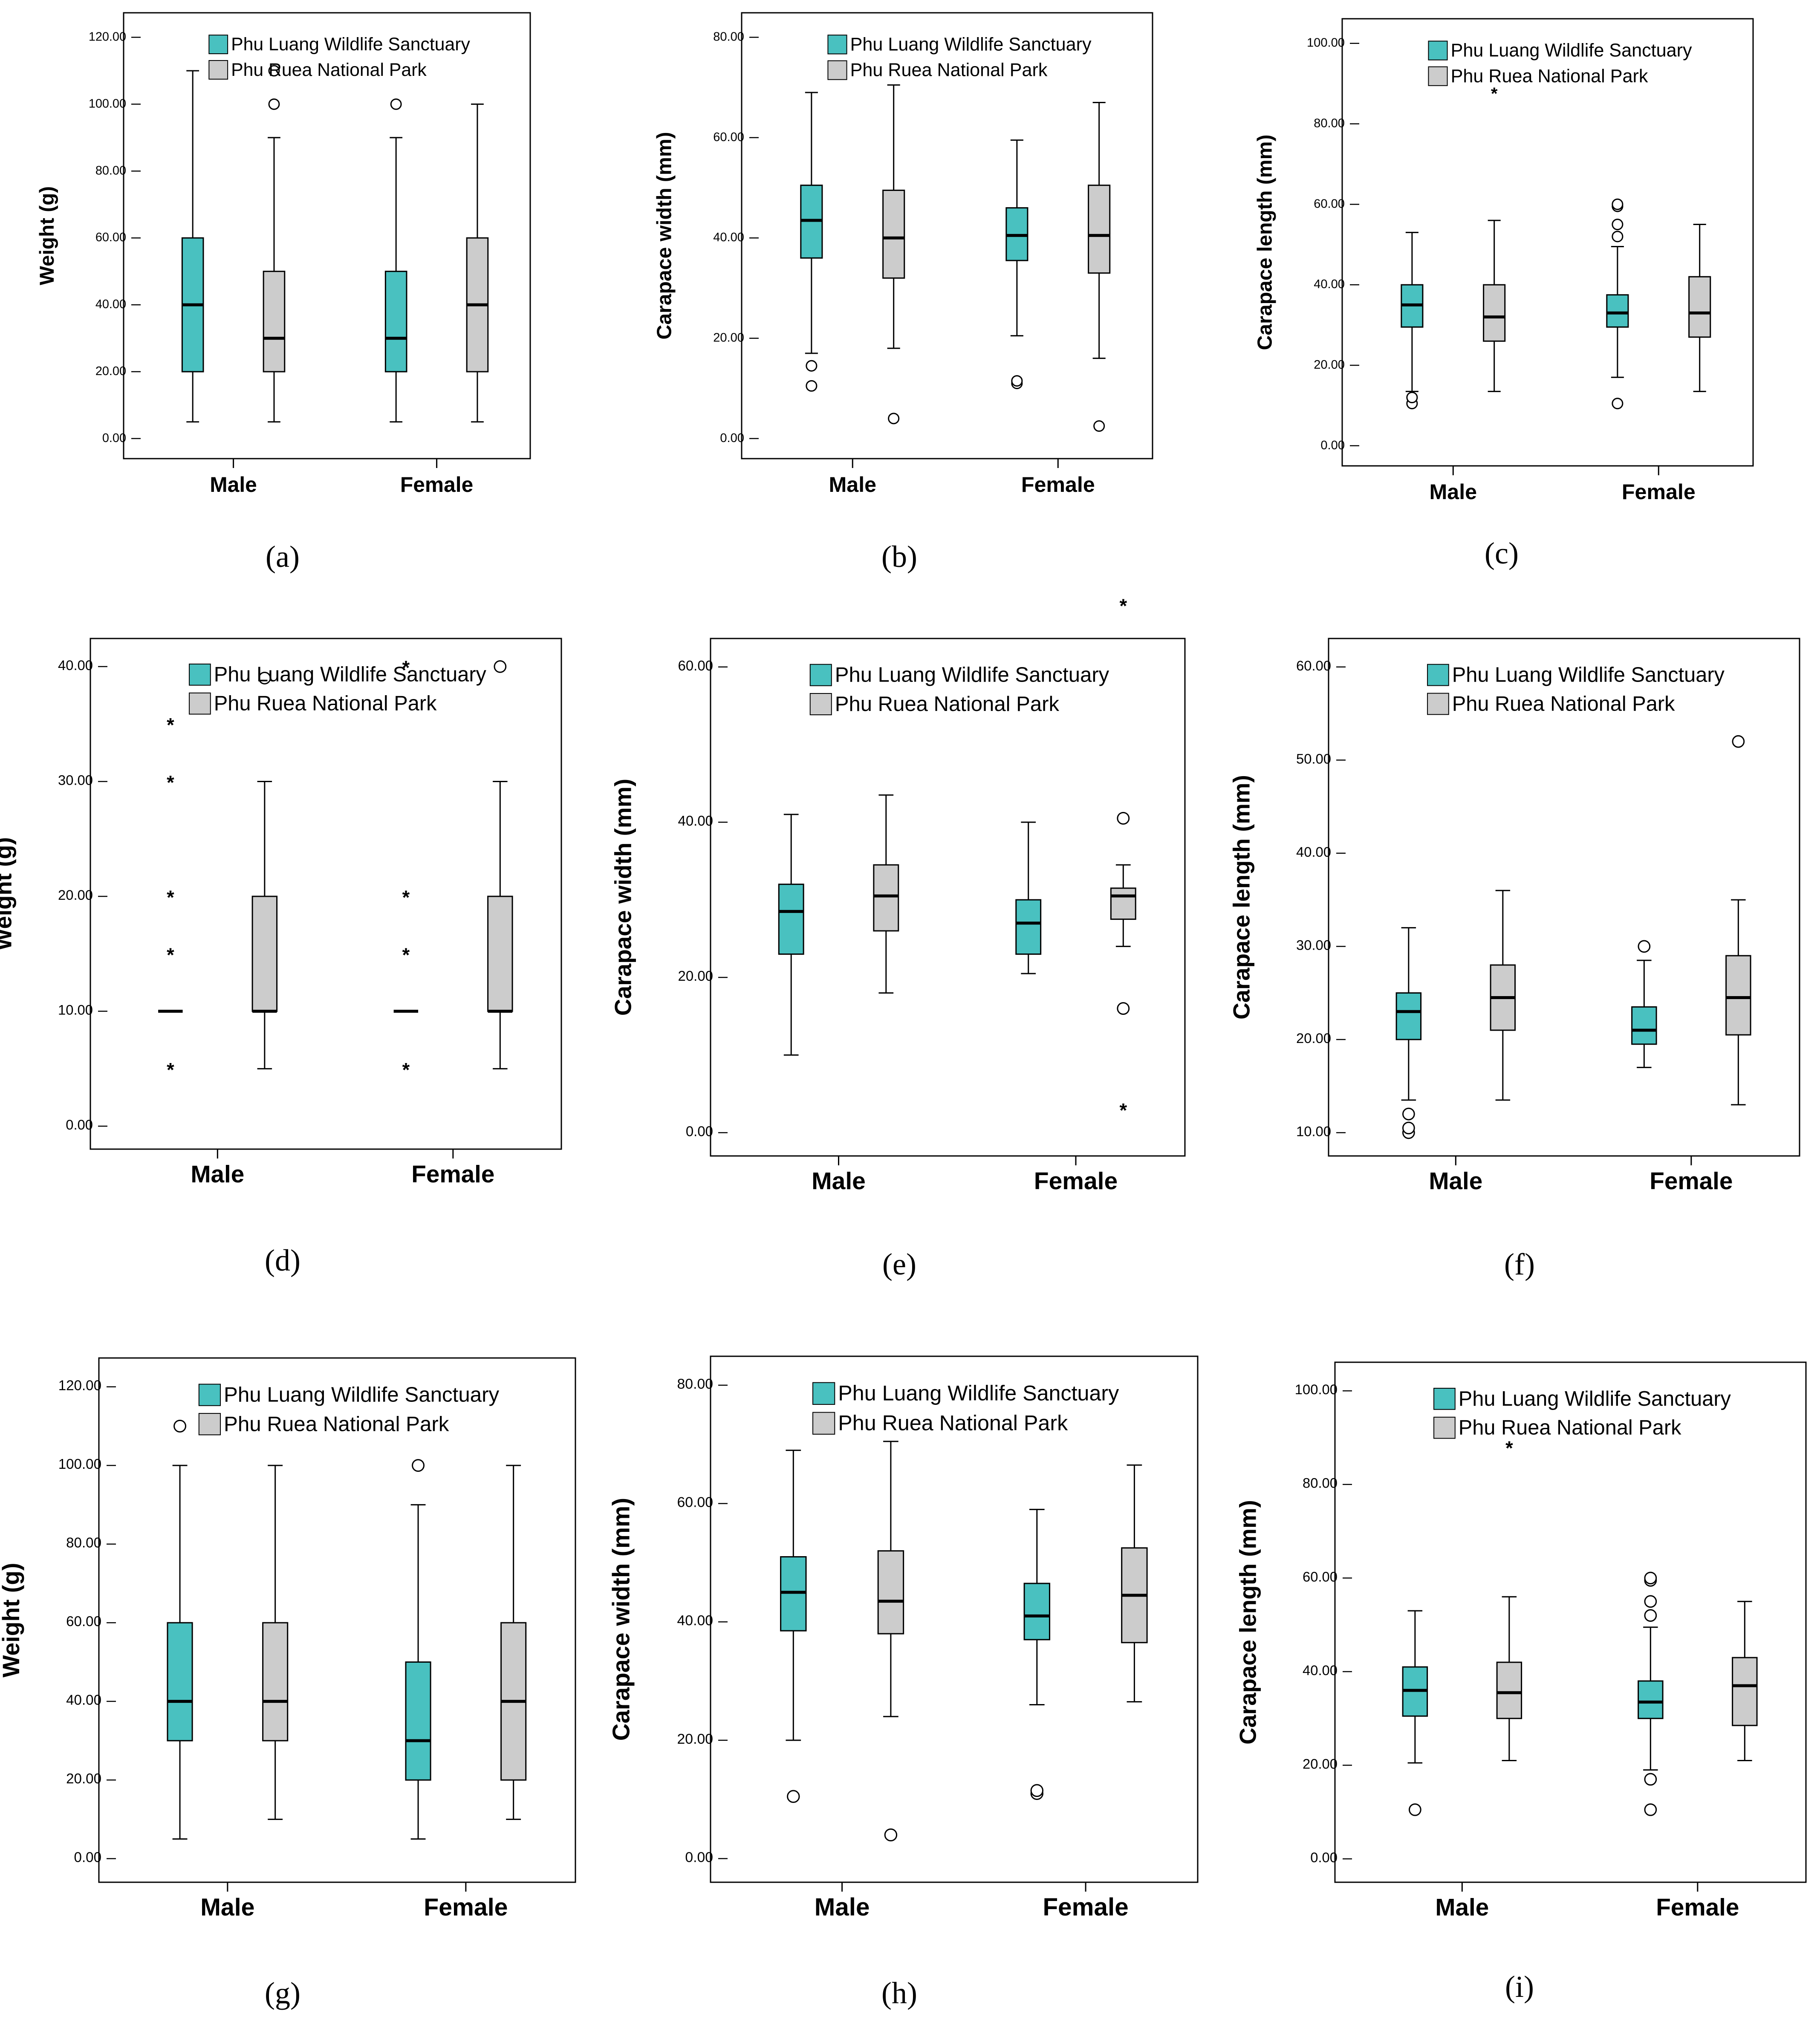 The height and width of the screenshot is (2031, 1820). Describe the element at coordinates (75, 780) in the screenshot. I see `y-tick-label: 30.00` at that location.